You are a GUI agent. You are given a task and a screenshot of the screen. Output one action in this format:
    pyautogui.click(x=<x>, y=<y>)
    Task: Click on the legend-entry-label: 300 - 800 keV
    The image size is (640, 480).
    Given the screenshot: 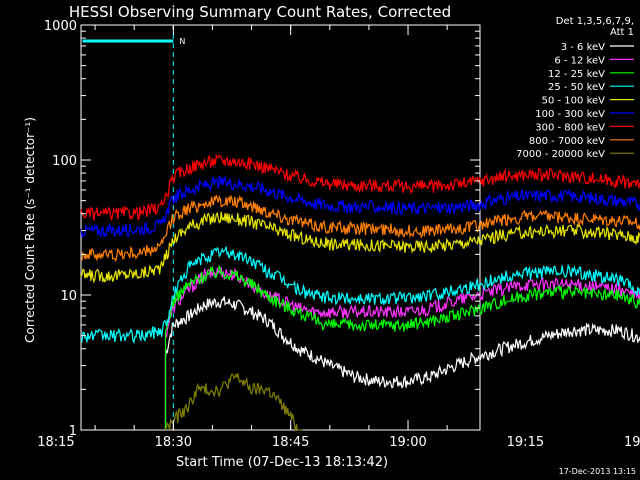 What is the action you would take?
    pyautogui.click(x=570, y=127)
    